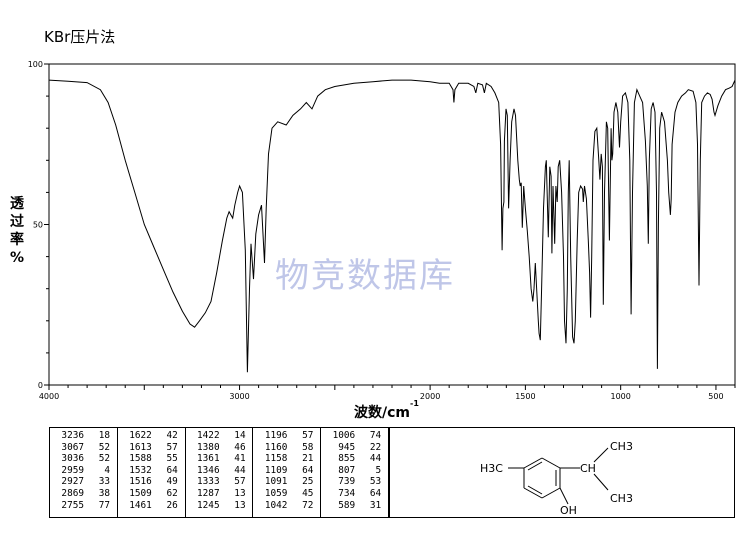 This screenshot has width=748, height=539. Describe the element at coordinates (621, 446) in the screenshot. I see `ch3-top-label: CH3` at that location.